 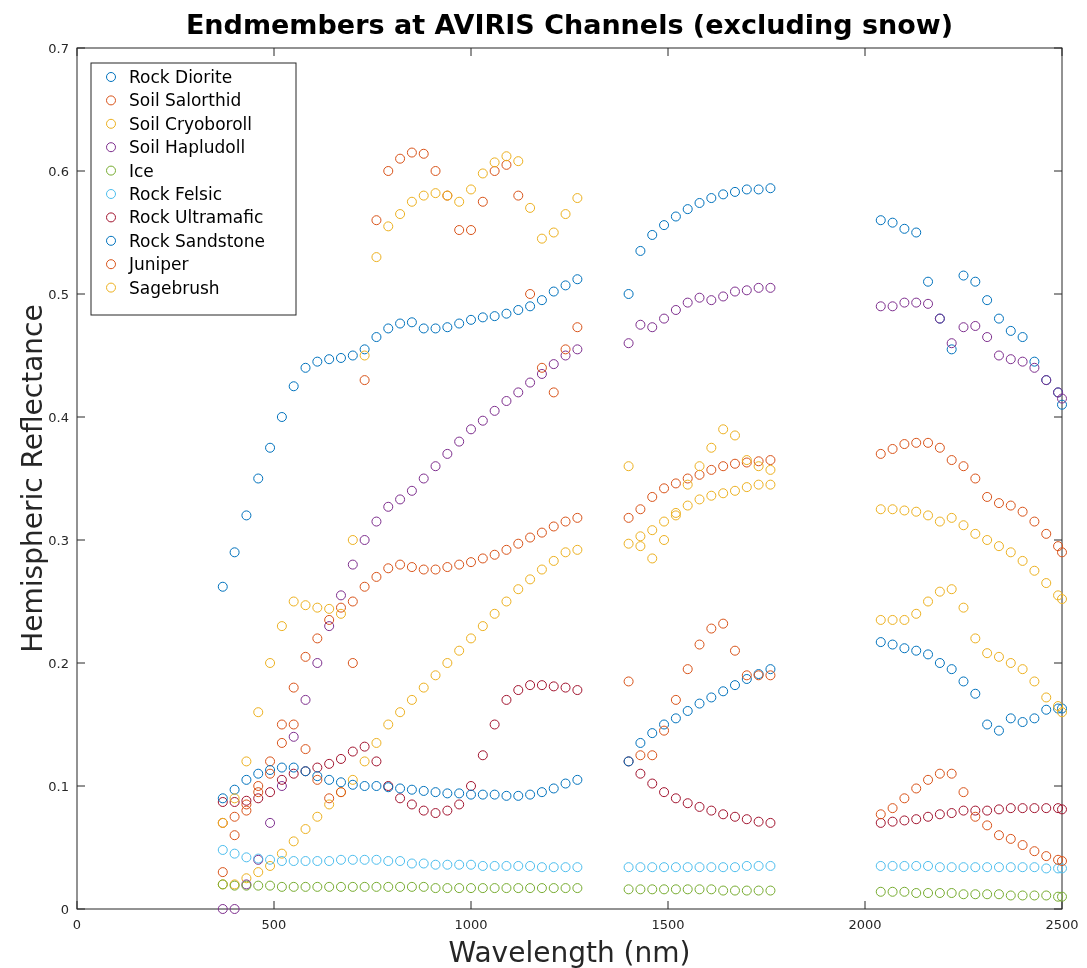 What do you see at coordinates (58, 48) in the screenshot?
I see `y-tick-label: 0.7` at bounding box center [58, 48].